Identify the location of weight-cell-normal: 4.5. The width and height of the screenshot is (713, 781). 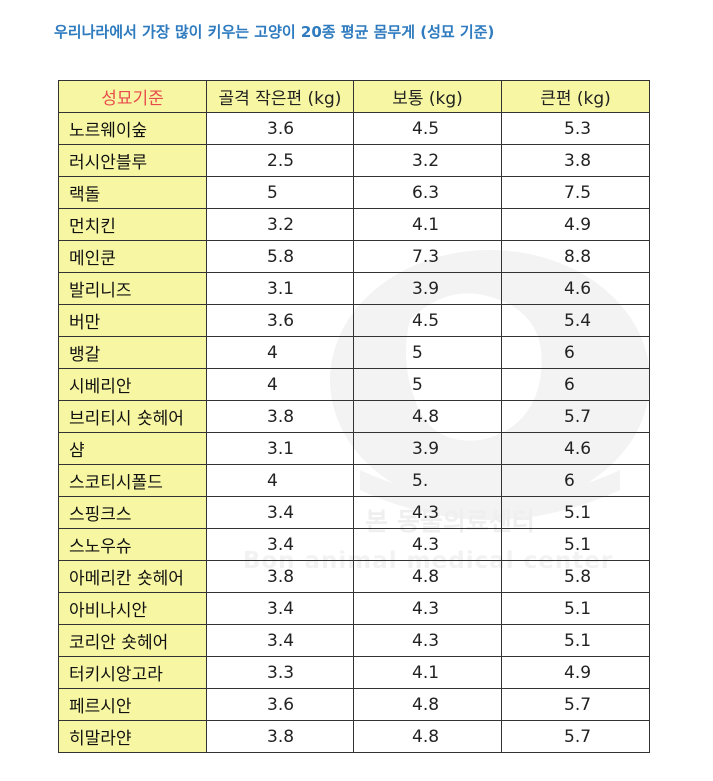
(427, 128).